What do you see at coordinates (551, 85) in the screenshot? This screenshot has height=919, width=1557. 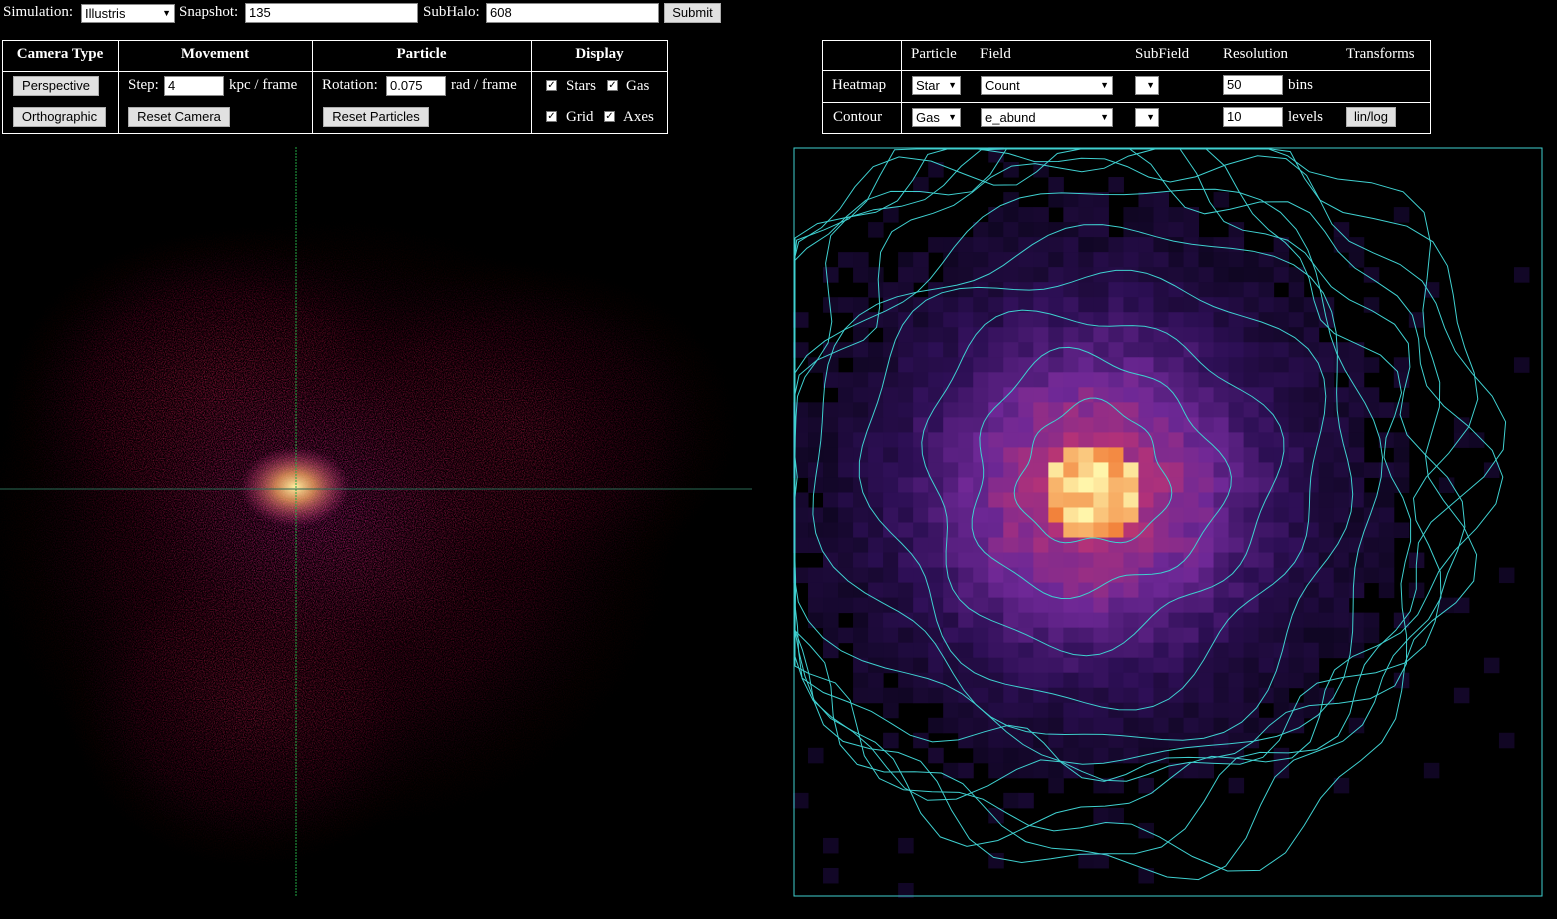 I see `stars-checkbox: ✓` at bounding box center [551, 85].